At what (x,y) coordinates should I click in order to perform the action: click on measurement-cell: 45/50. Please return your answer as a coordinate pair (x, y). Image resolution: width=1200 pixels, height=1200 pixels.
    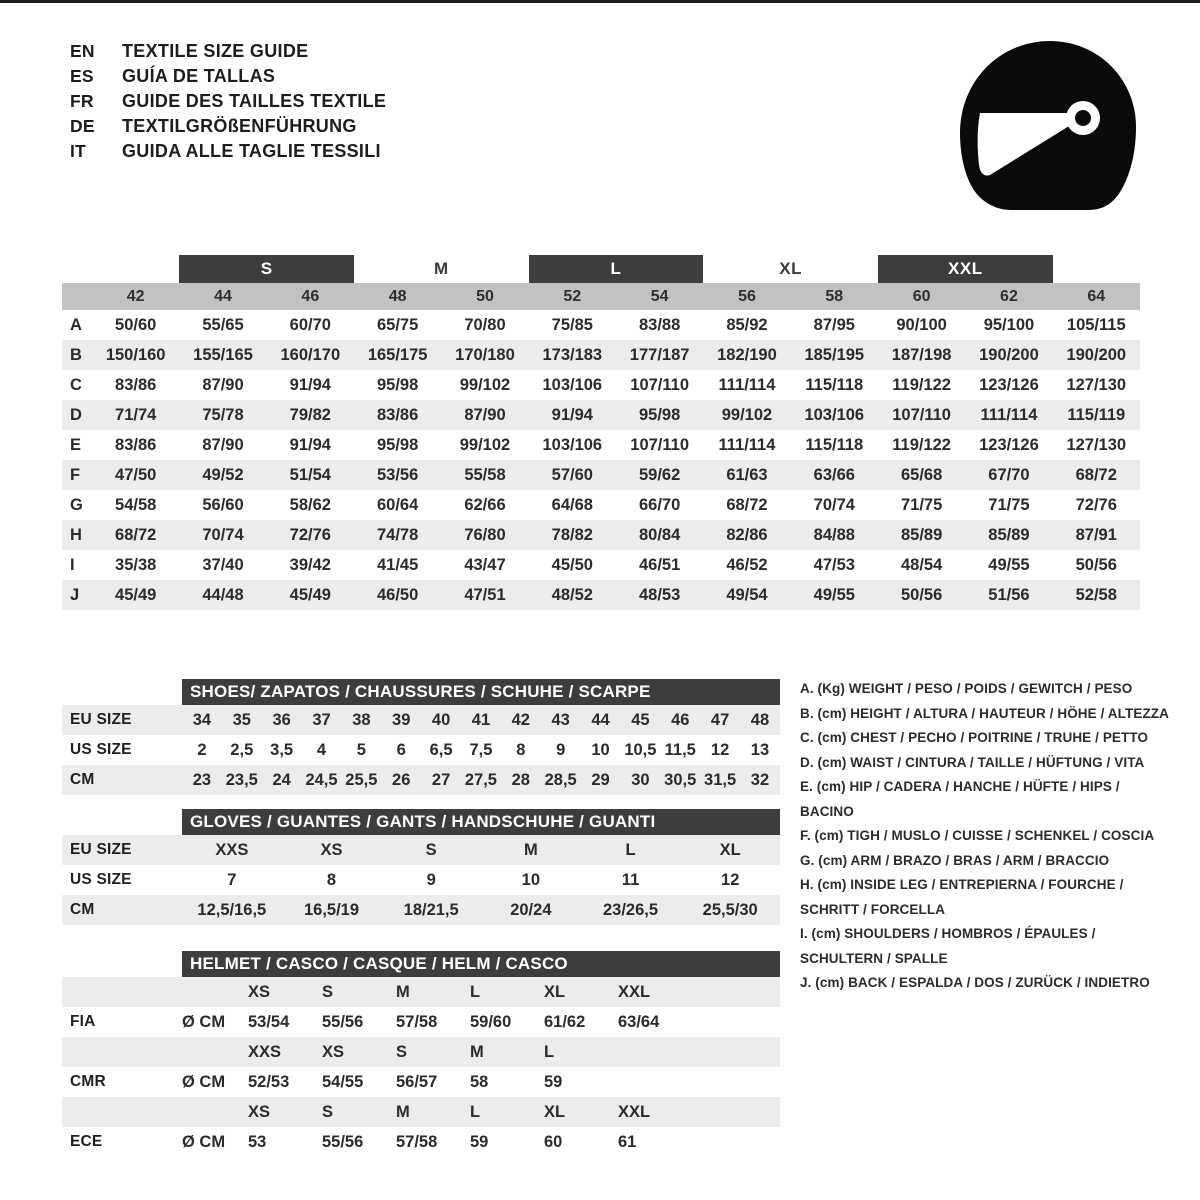
    Looking at the image, I should click on (572, 564).